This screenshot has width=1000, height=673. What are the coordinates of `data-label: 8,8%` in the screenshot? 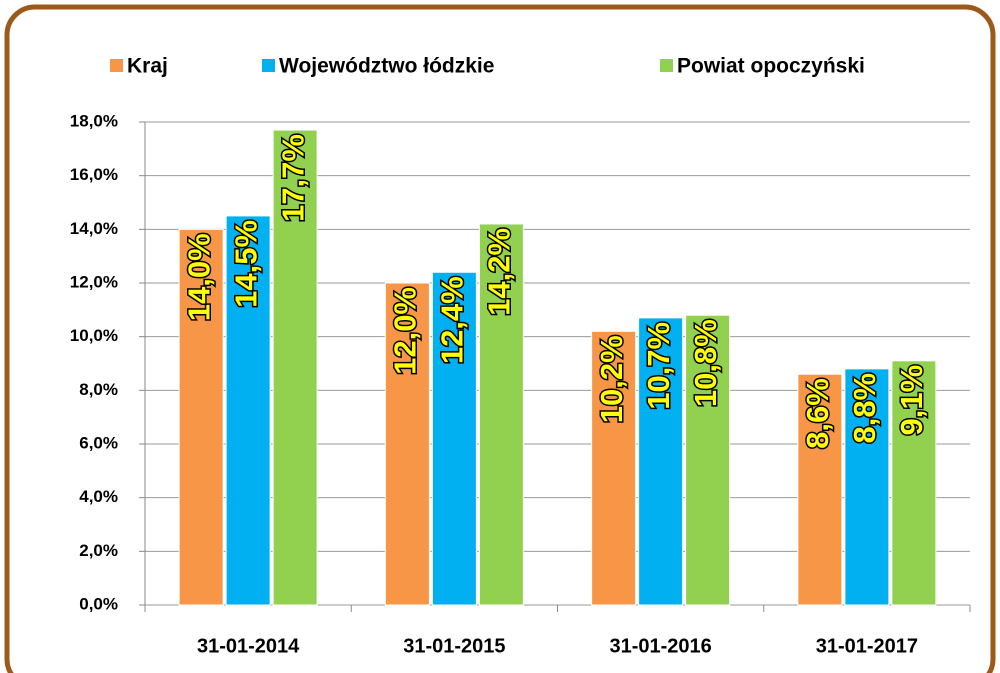 It's located at (864, 408).